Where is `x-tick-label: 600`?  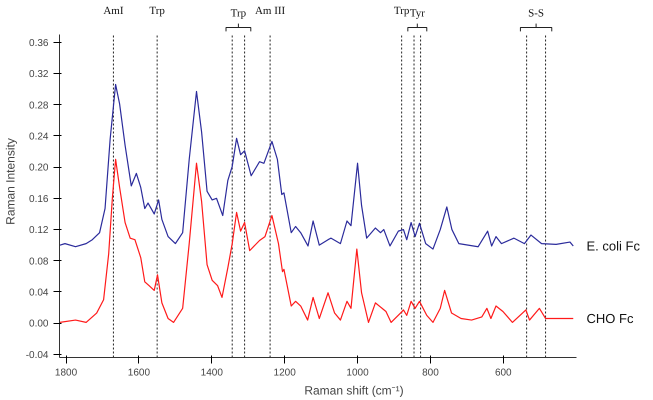
x-tick-label: 600 is located at coordinates (503, 373).